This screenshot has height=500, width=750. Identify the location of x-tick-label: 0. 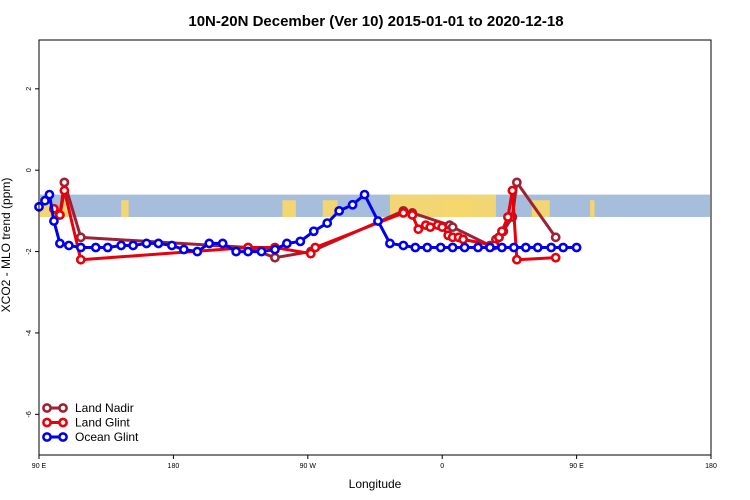
(442, 466).